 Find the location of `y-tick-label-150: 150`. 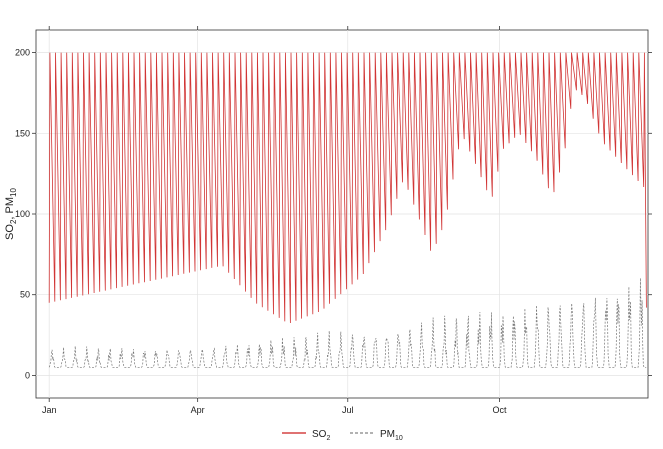

y-tick-label-150: 150 is located at coordinates (22, 133).